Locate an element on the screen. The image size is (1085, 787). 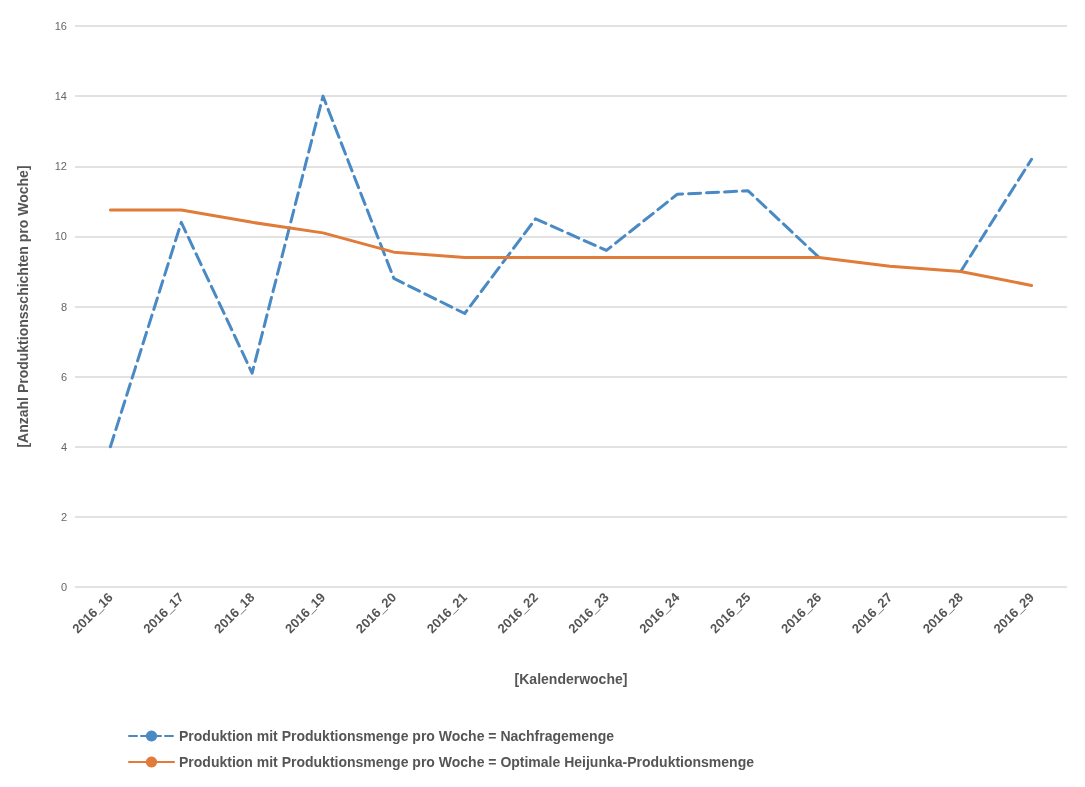
y-tick-label: 12 is located at coordinates (60, 166).